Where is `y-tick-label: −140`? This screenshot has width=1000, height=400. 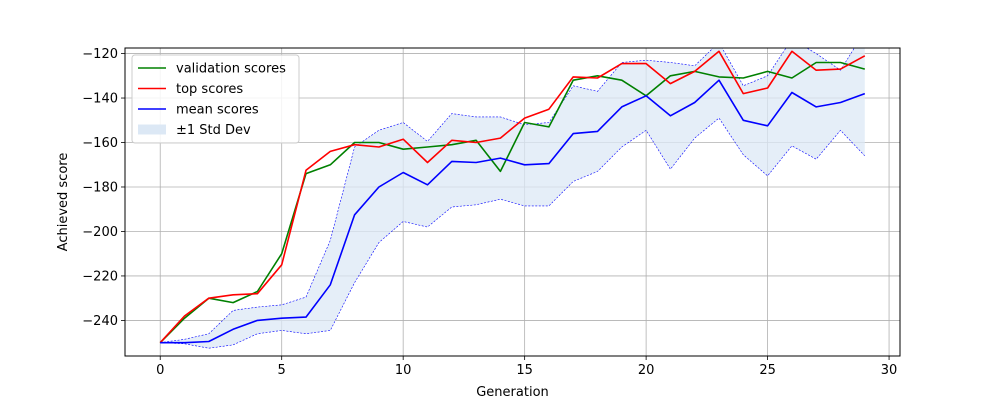 y-tick-label: −140 is located at coordinates (100, 99).